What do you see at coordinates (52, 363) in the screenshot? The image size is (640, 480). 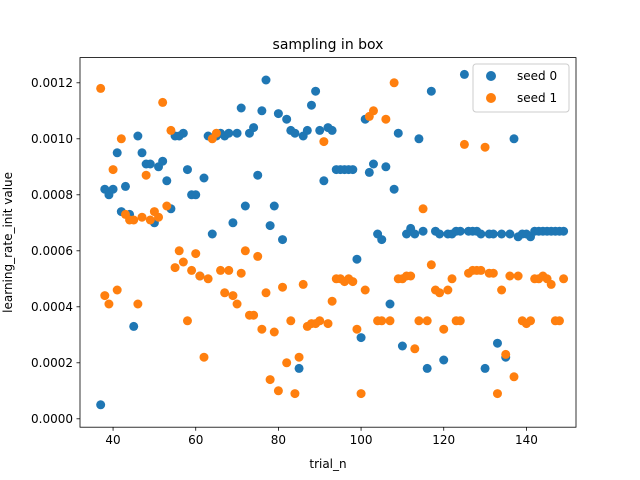 I see `y-tick-label: 0.0002` at bounding box center [52, 363].